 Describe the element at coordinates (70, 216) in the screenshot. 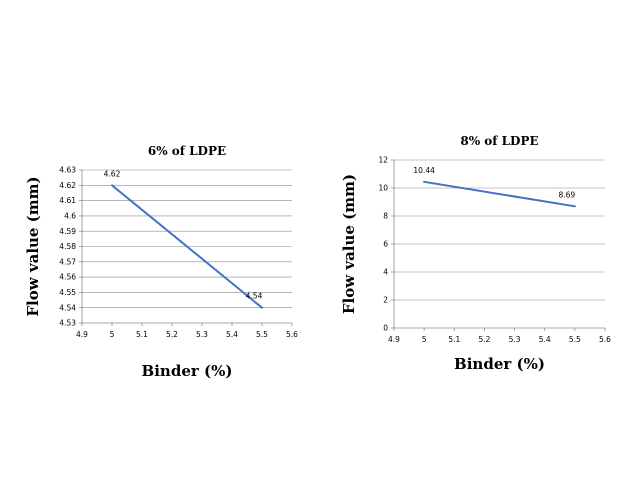

I see `y-tick-label: 4.6` at that location.